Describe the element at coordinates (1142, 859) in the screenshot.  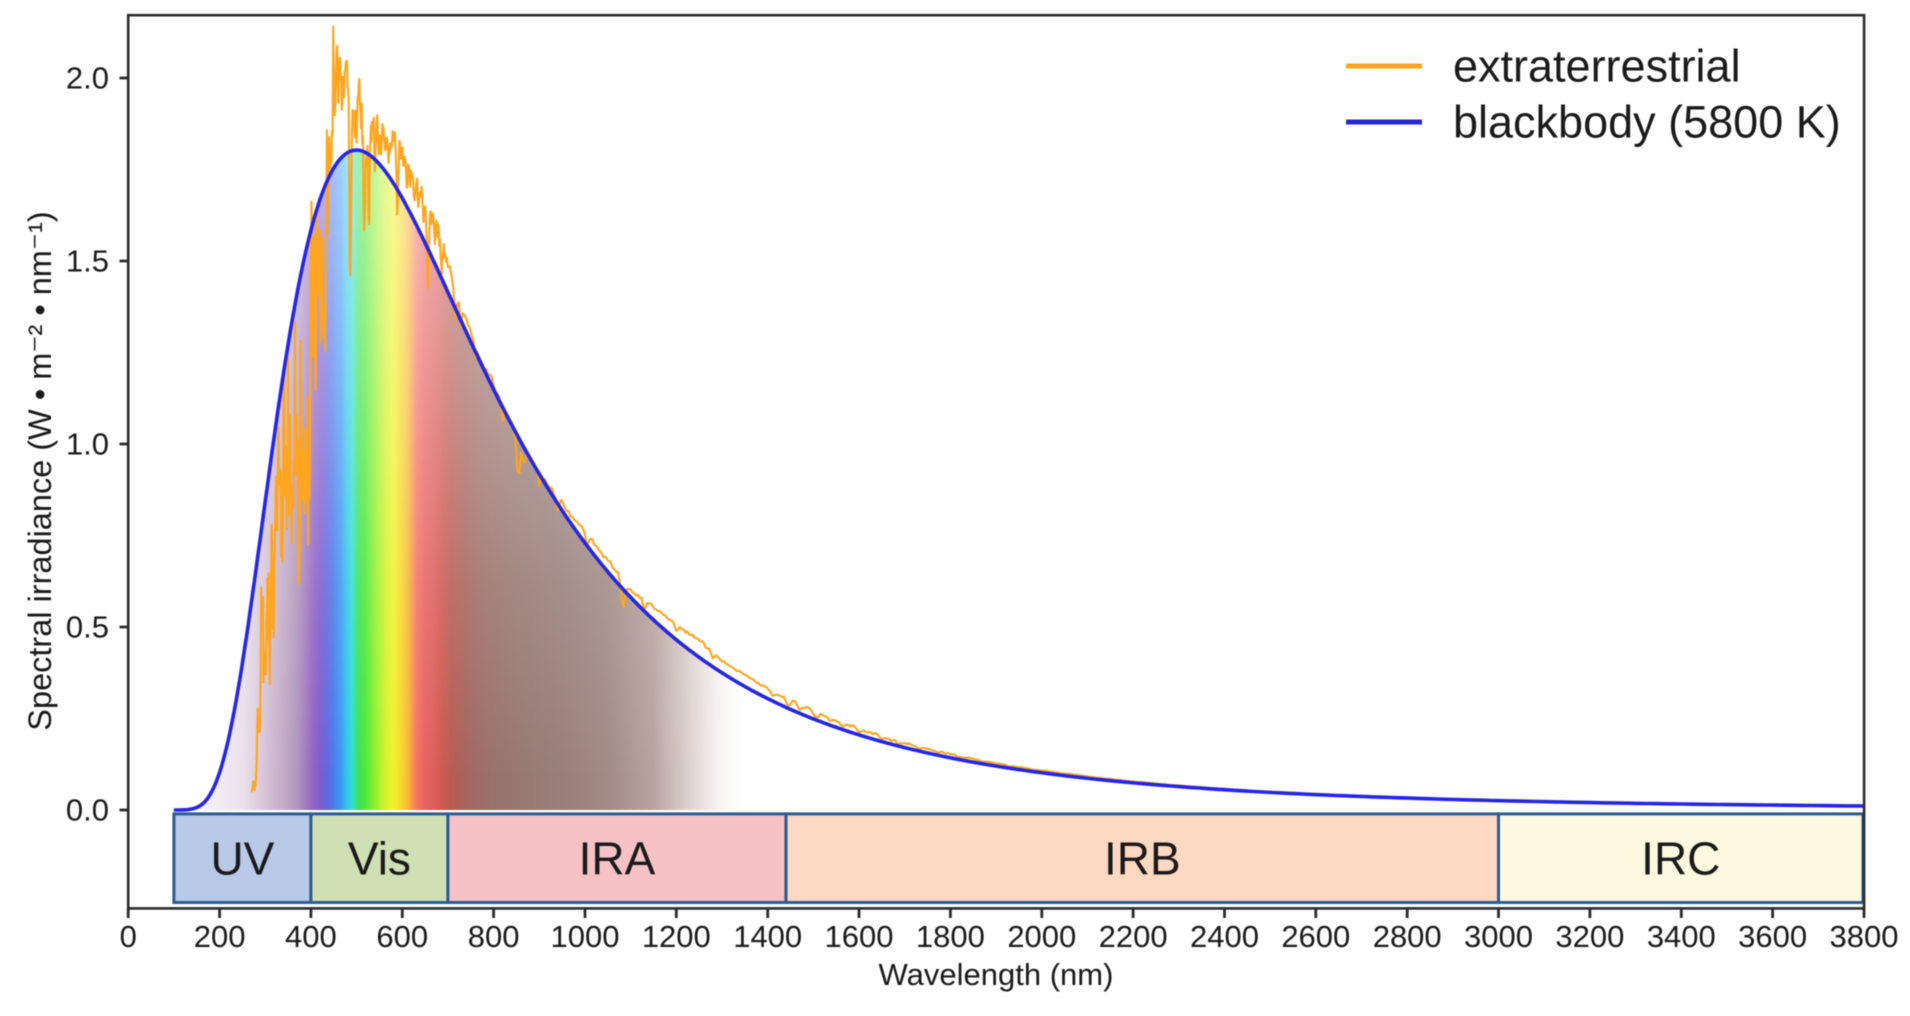
I see `svg-text: IRB` at that location.